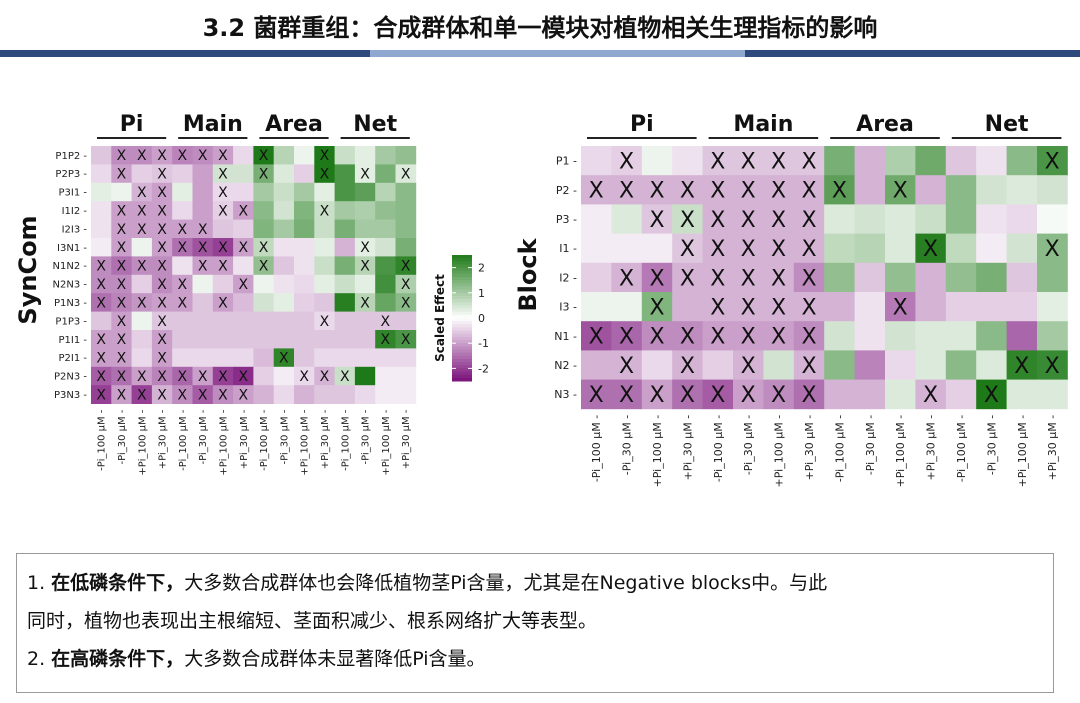 This screenshot has width=1080, height=703. Describe the element at coordinates (568, 277) in the screenshot. I see `row-label: I2 -` at that location.